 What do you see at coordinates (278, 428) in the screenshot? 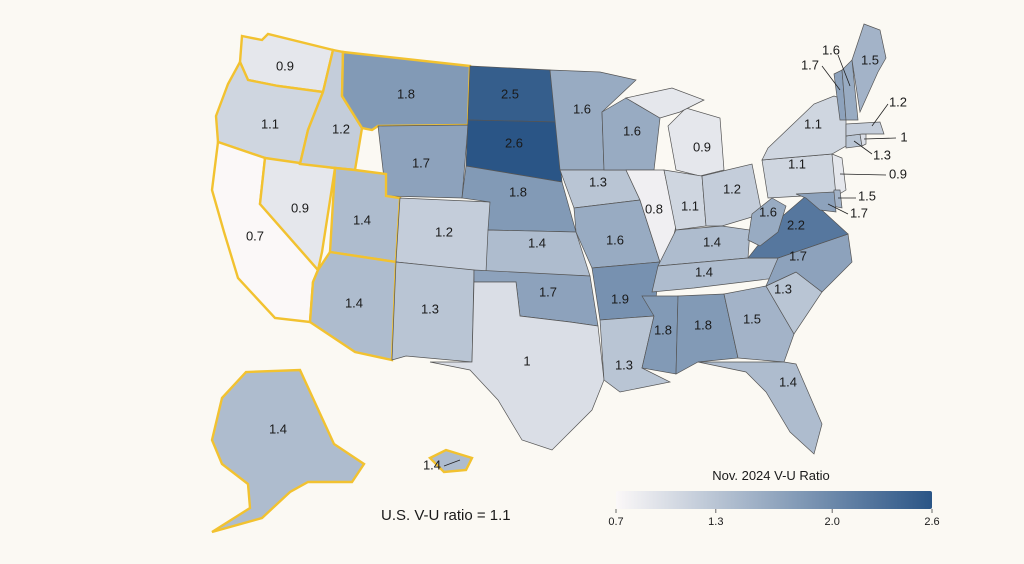
I see `state-label-ak: 1.4` at bounding box center [278, 428].